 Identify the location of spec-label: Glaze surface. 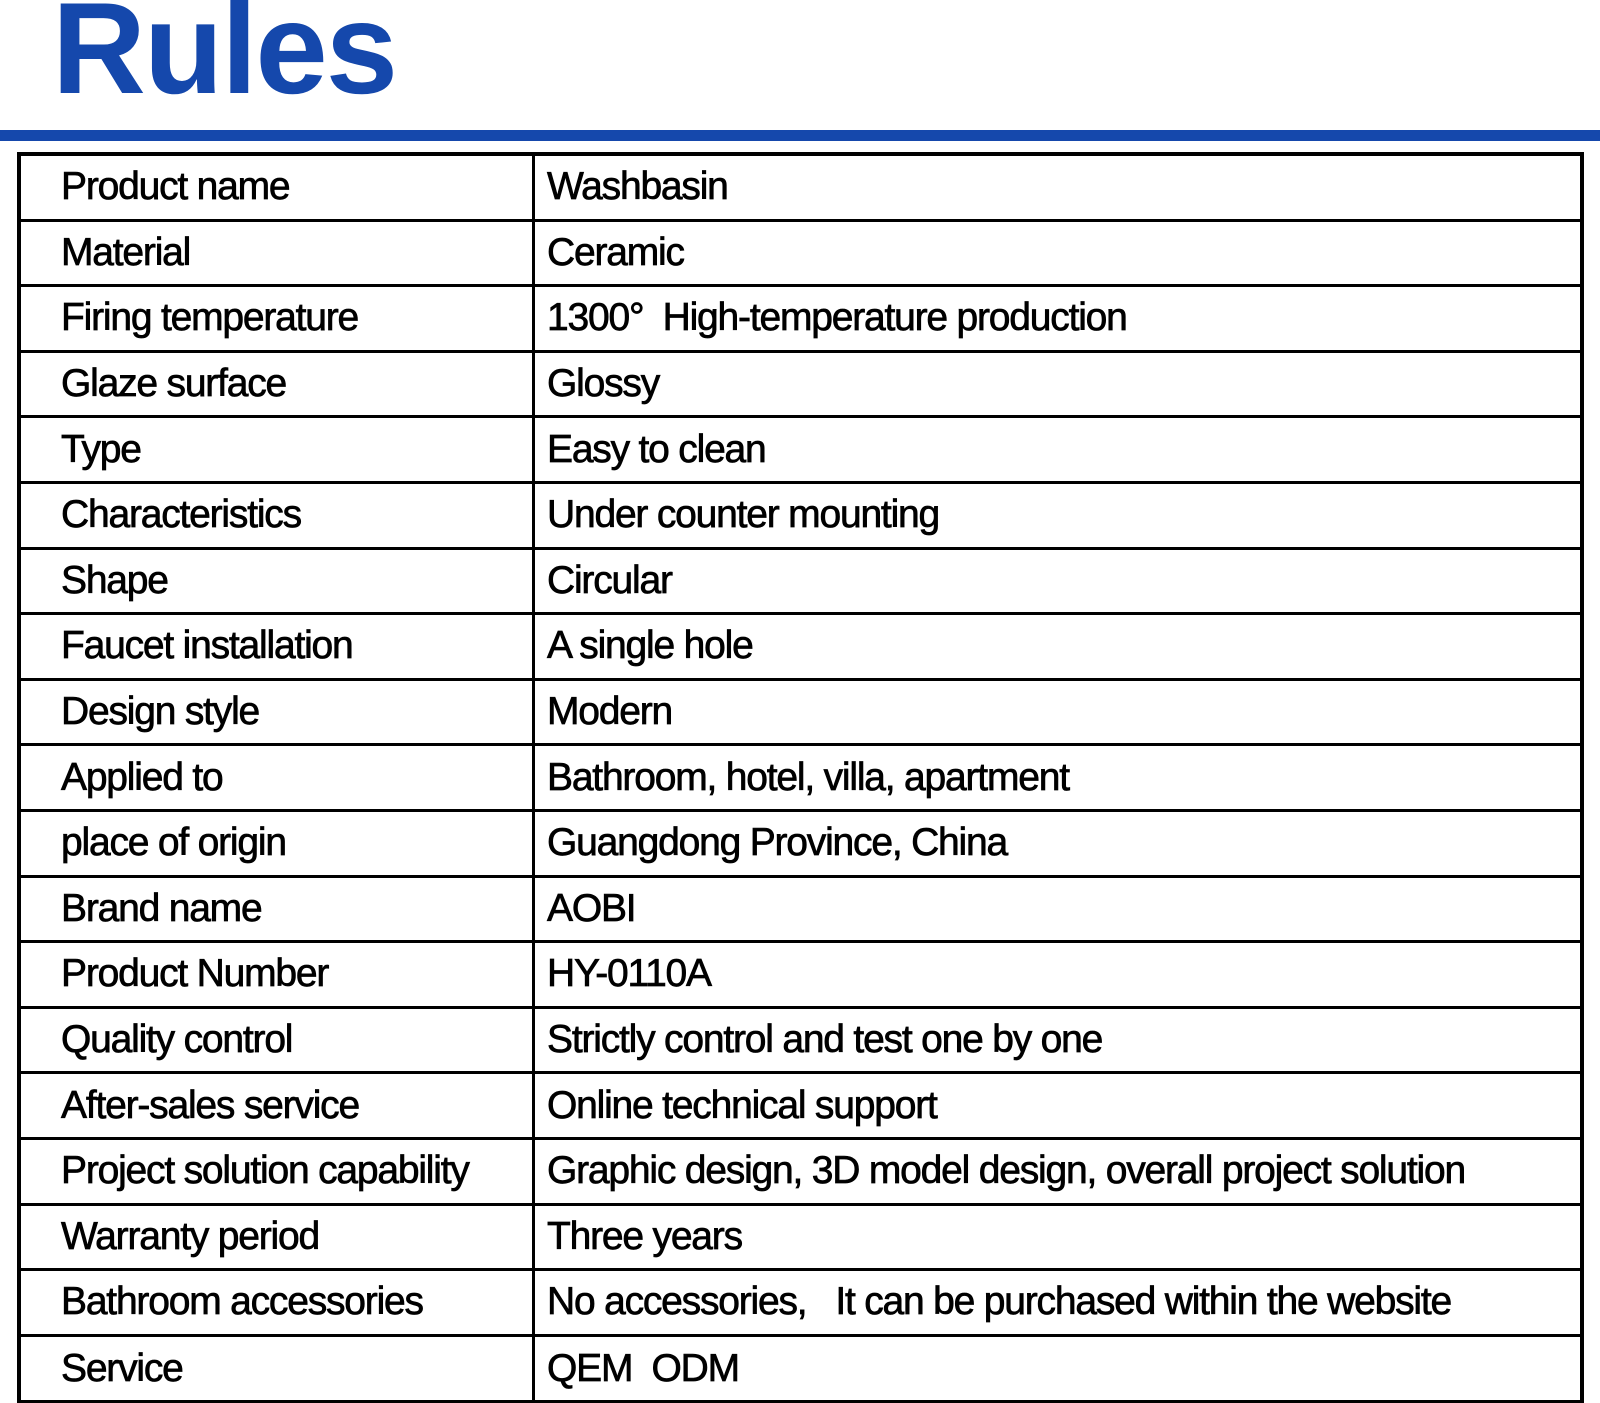
(278, 384).